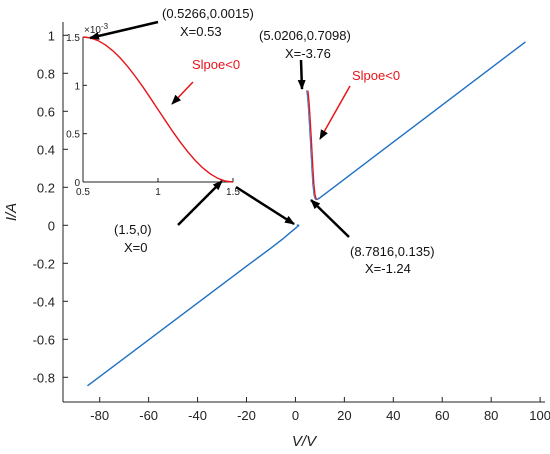 The width and height of the screenshot is (550, 454). What do you see at coordinates (148, 415) in the screenshot?
I see `x-tick-label: -60` at bounding box center [148, 415].